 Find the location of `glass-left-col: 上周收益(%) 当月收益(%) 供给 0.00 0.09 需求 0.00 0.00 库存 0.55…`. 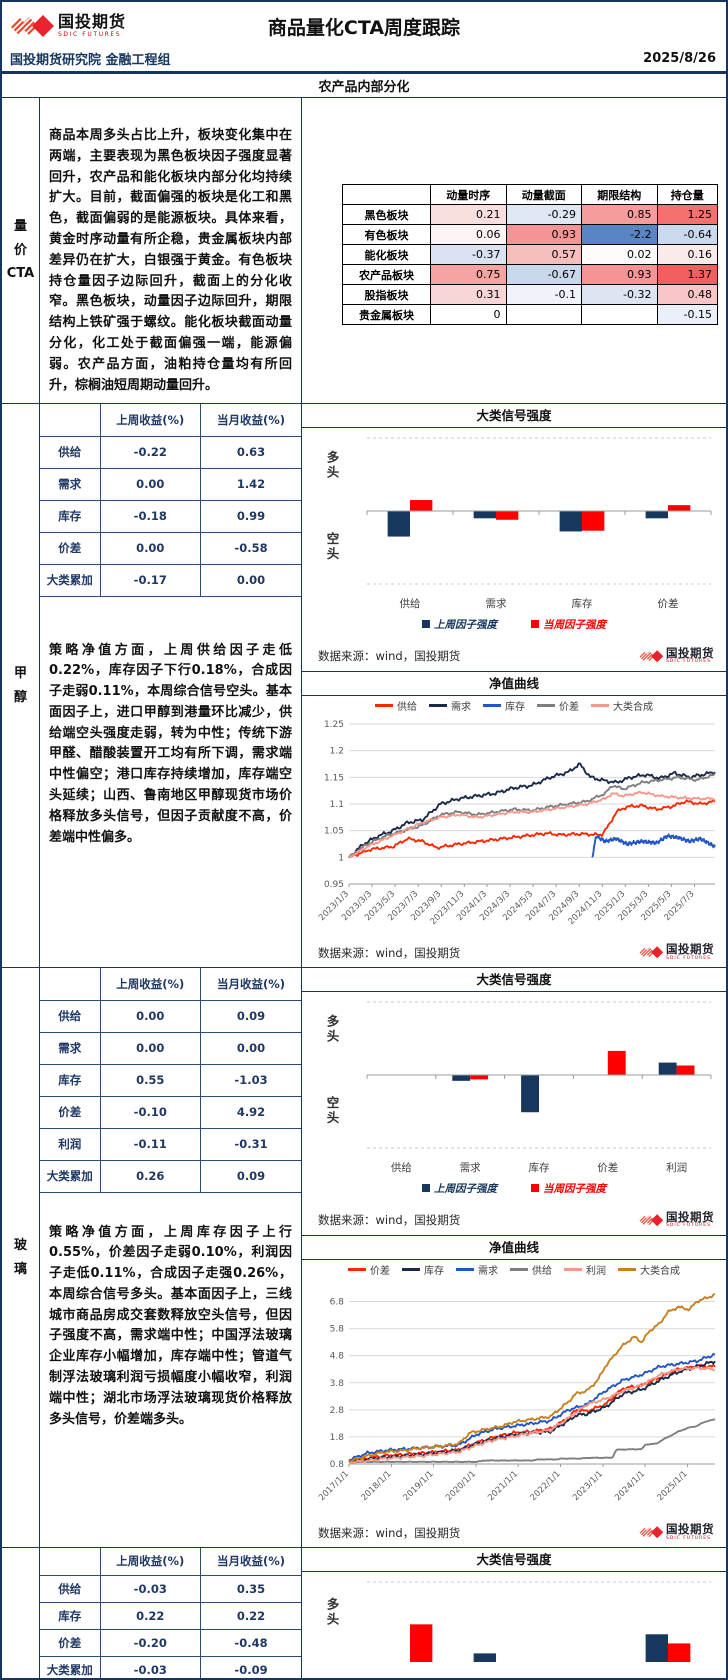

glass-left-col: 上周收益(%) 当月收益(%) 供给 0.00 0.09 需求 0.00 0.00 库存 0.55… is located at coordinates (171, 1257).